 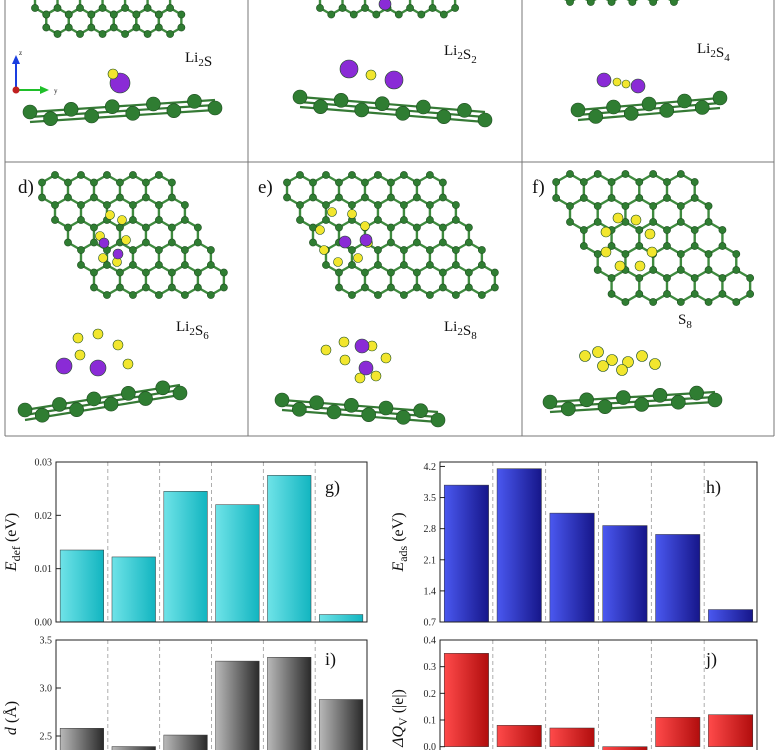 What do you see at coordinates (574, 693) in the screenshot?
I see `chart-j-charge: 0.0 0.1 0.2 0.3 0.4 j) ΔQV (|e|)` at bounding box center [574, 693].